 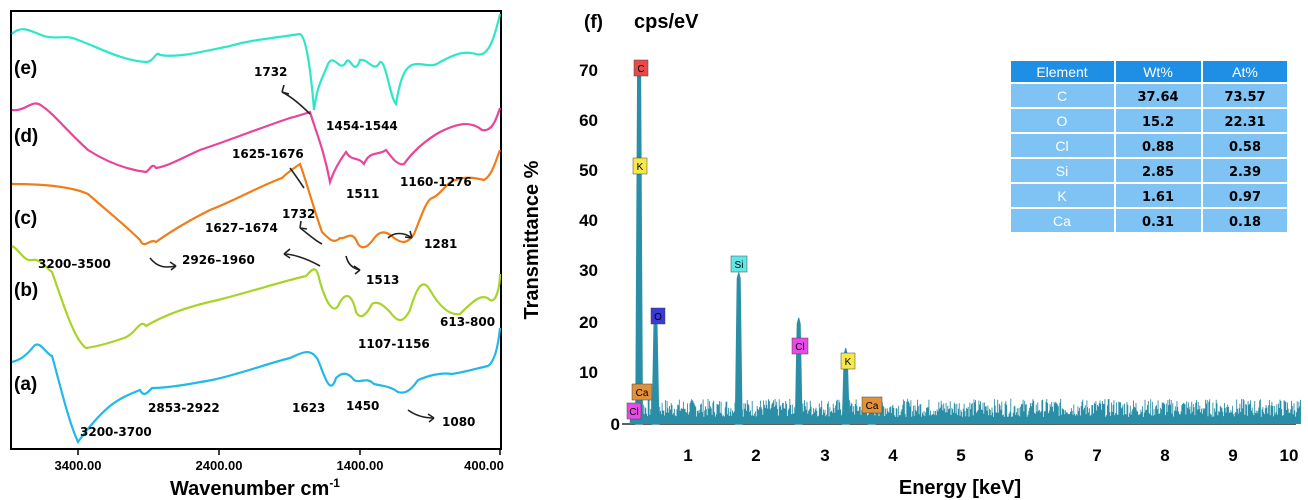 What do you see at coordinates (1149, 158) in the screenshot?
I see `table-rows: C 37.64 73.57 O 15.2 22.31 Cl` at bounding box center [1149, 158].